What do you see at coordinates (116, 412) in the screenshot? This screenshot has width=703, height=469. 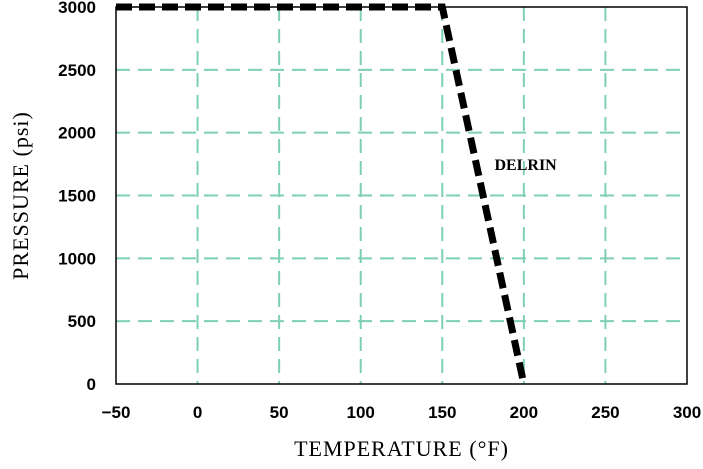 I see `x-tick-label: −50` at bounding box center [116, 412].